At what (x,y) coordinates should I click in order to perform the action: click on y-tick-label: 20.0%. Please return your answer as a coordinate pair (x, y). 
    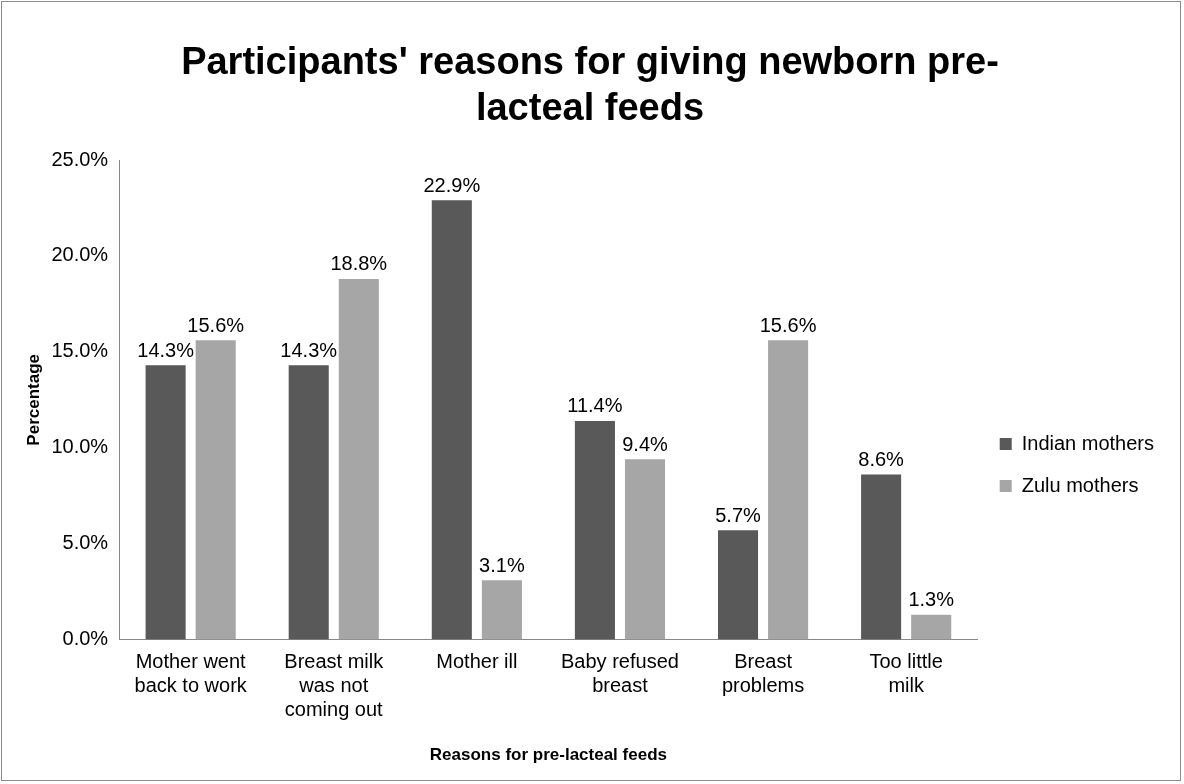
    Looking at the image, I should click on (80, 254).